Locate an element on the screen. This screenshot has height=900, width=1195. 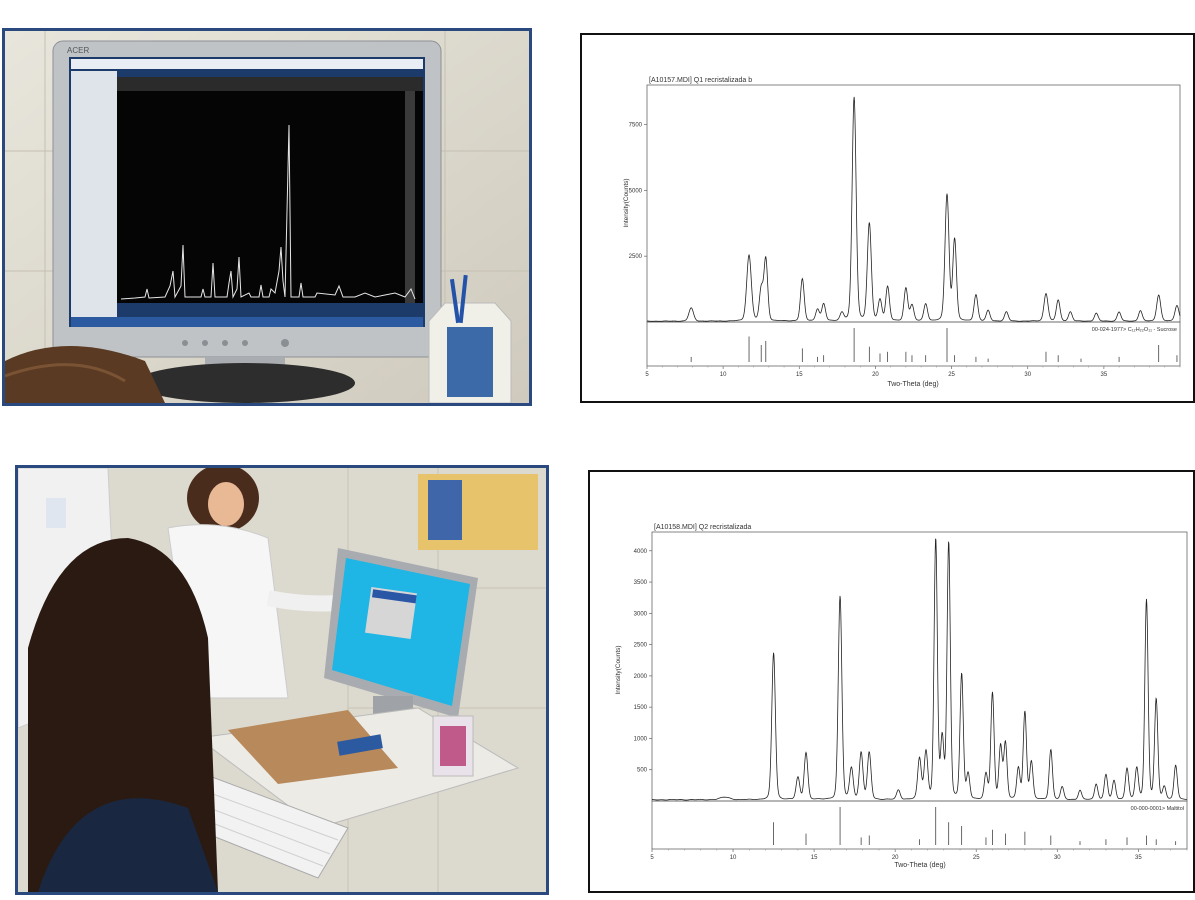
chart-reference-label: 00-000-0001> Maltitol is located at coordinates (1157, 809).